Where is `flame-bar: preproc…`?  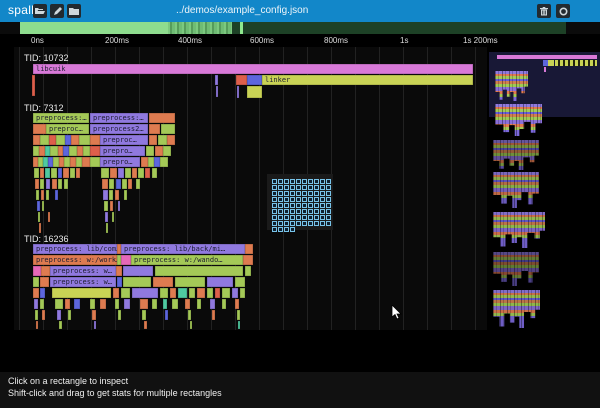
flame-bar: preproc… is located at coordinates (124, 140).